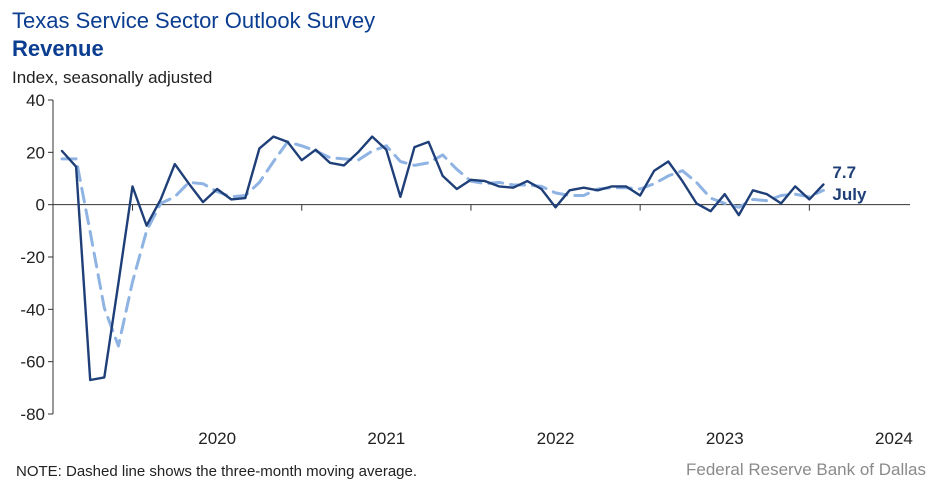  What do you see at coordinates (32, 309) in the screenshot?
I see `y-tick-label: -40` at bounding box center [32, 309].